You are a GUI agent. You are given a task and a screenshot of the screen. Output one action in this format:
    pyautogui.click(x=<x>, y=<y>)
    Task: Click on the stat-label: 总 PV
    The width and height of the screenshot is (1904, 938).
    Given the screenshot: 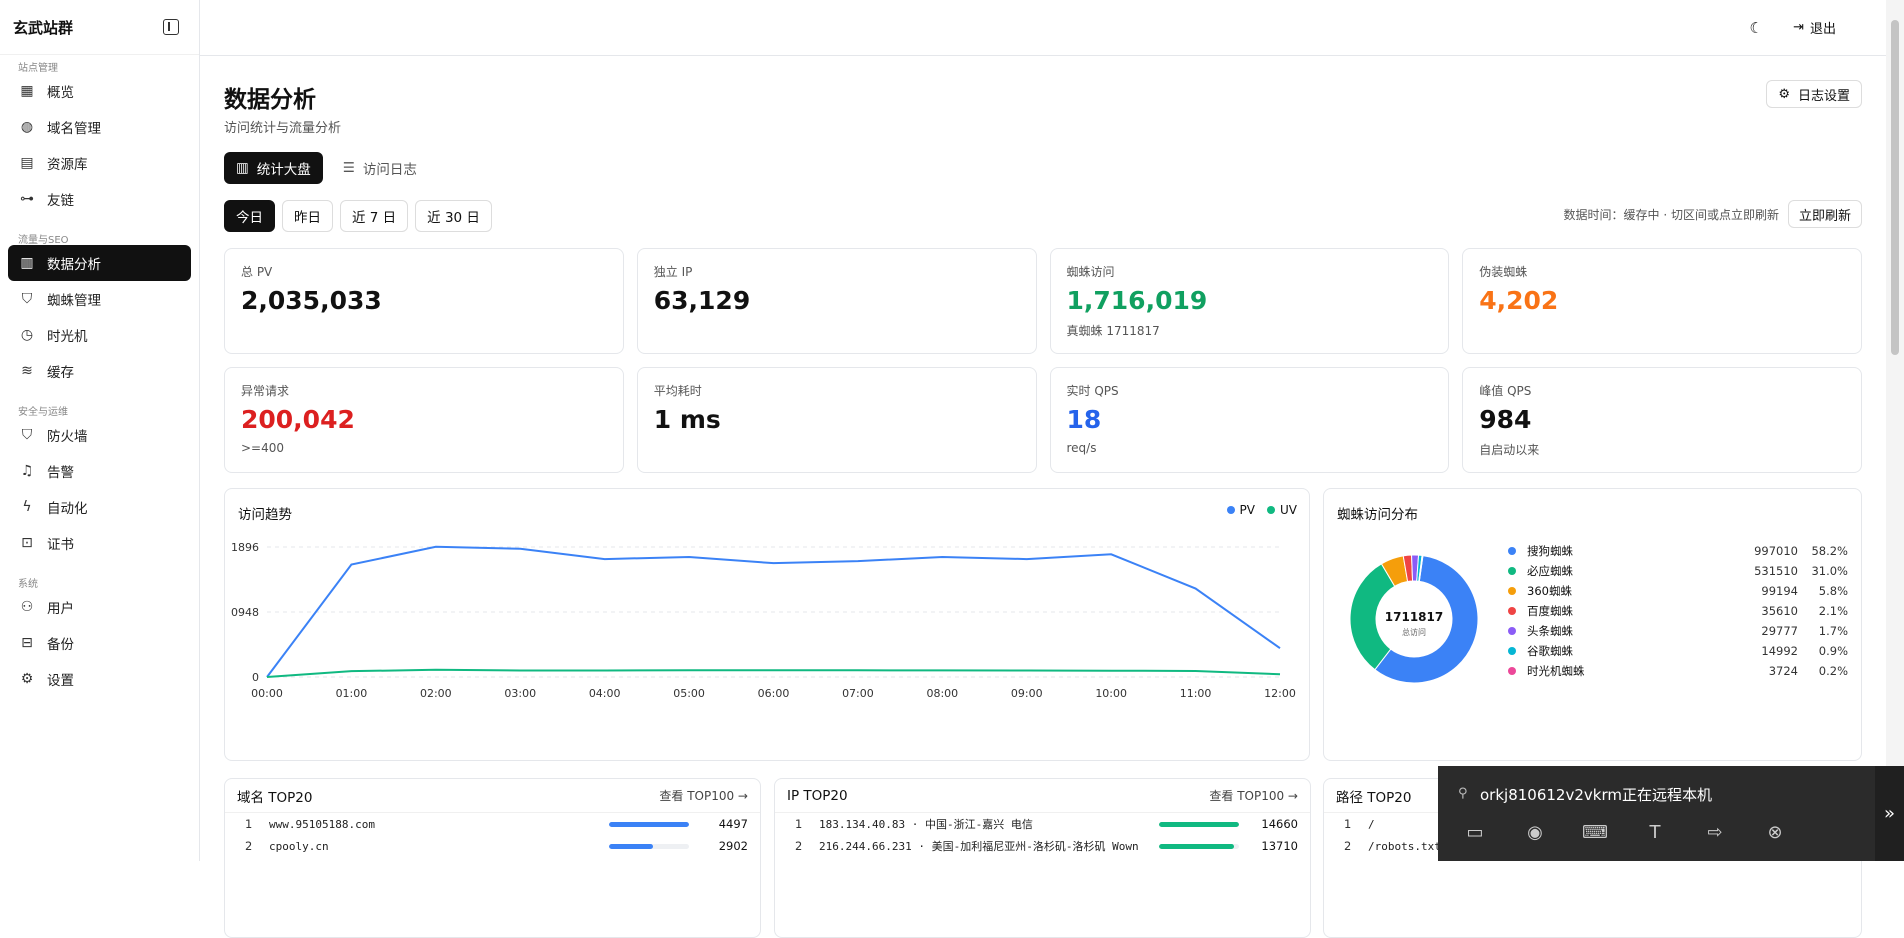 What is the action you would take?
    pyautogui.click(x=257, y=272)
    